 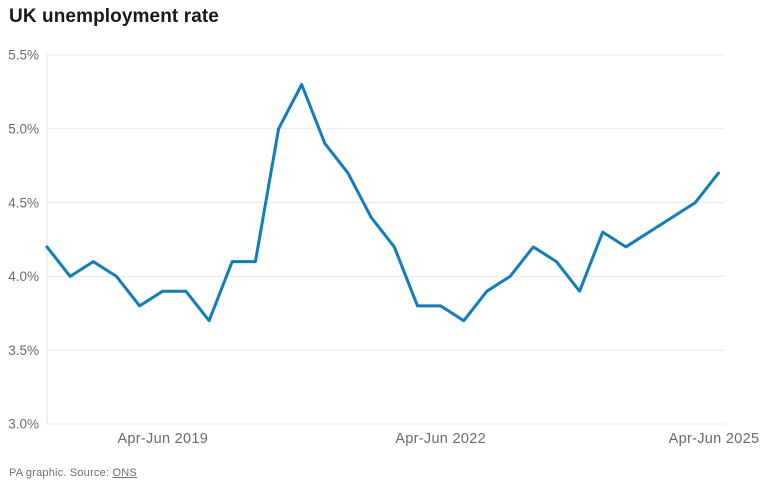 What do you see at coordinates (124, 473) in the screenshot?
I see `source-link-ons: ONS` at bounding box center [124, 473].